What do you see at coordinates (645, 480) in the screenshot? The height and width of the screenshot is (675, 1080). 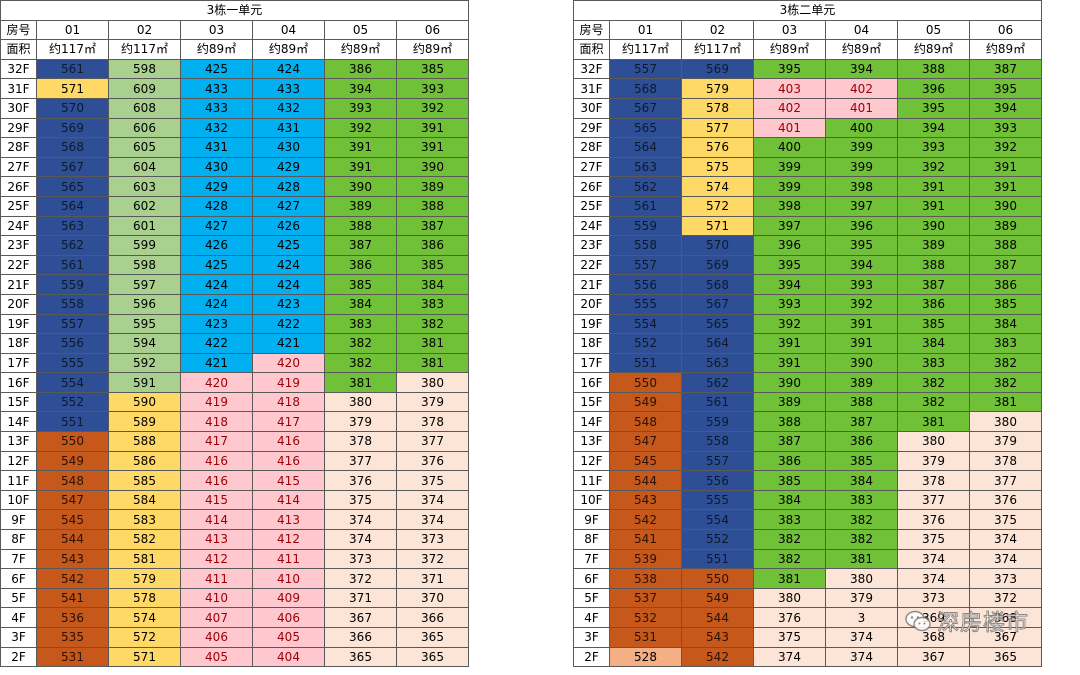 I see `price-cell: 544` at bounding box center [645, 480].